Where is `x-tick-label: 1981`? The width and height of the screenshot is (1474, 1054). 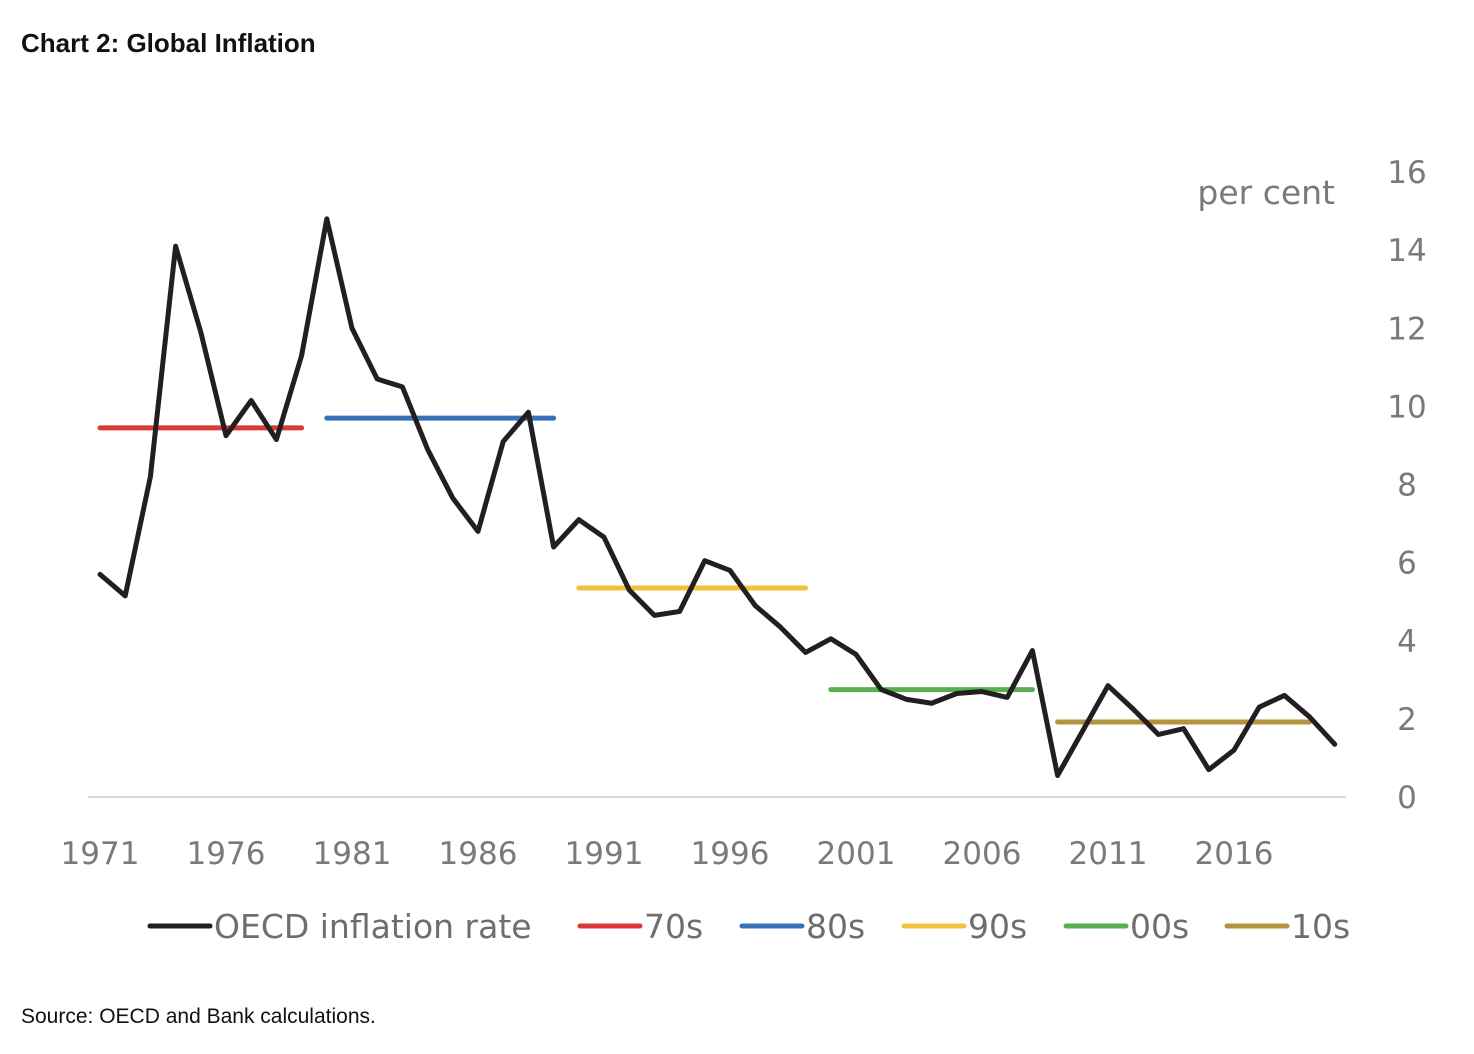 x-tick-label: 1981 is located at coordinates (352, 854).